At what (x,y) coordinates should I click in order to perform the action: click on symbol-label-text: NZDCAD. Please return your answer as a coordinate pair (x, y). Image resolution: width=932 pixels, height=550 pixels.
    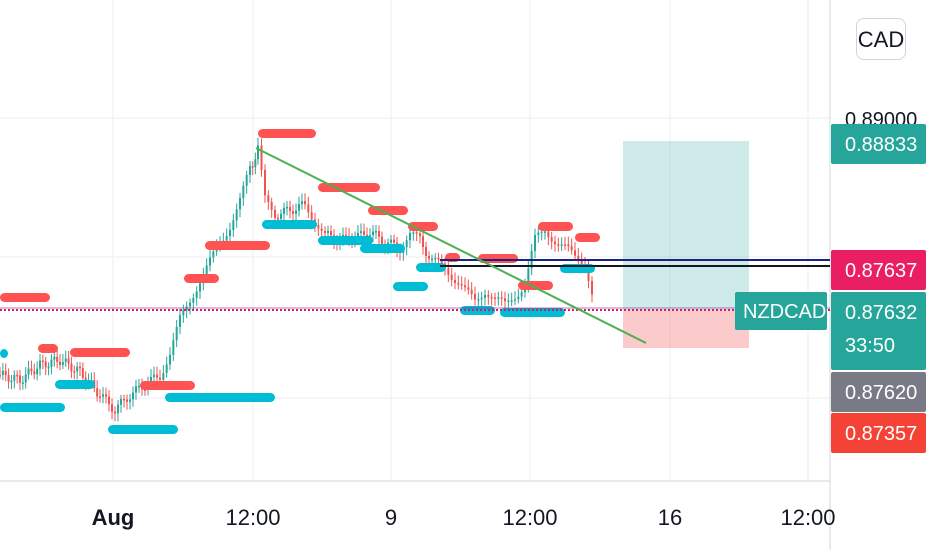
    Looking at the image, I should click on (784, 312).